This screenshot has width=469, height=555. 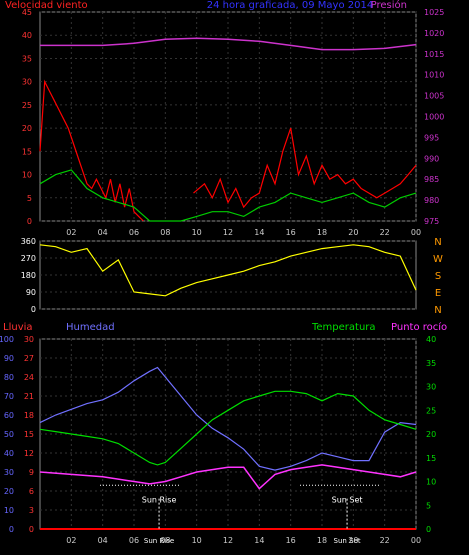 I want to click on climate-time-tick-label: 20, so click(x=353, y=540).